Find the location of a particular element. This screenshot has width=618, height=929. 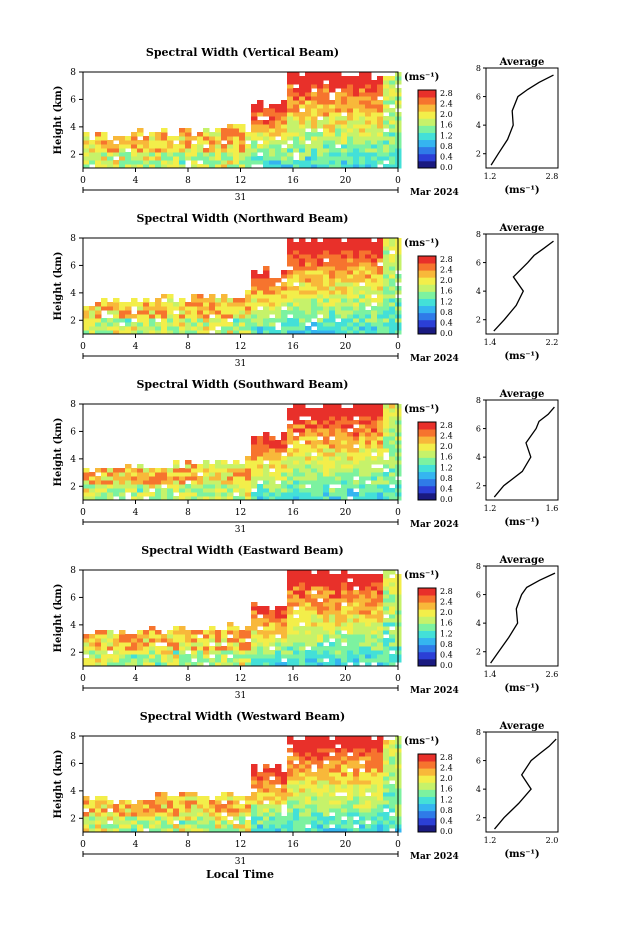

y-axis-label: Height (km) is located at coordinates (58, 452).